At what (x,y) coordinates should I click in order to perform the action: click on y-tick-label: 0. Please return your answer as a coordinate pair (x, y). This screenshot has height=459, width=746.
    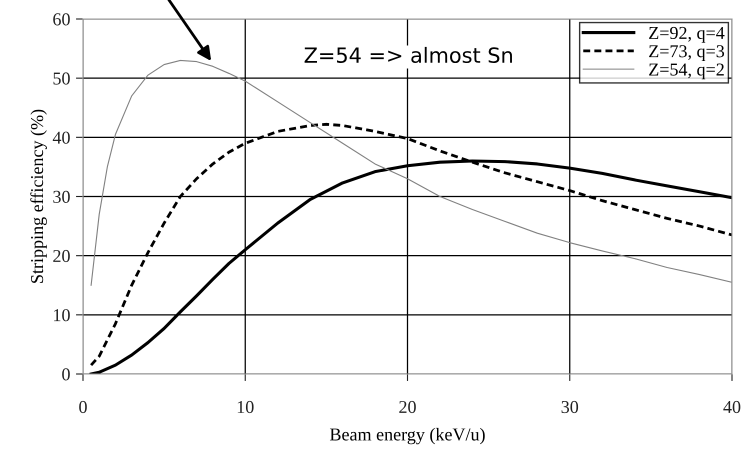
    Looking at the image, I should click on (66, 374).